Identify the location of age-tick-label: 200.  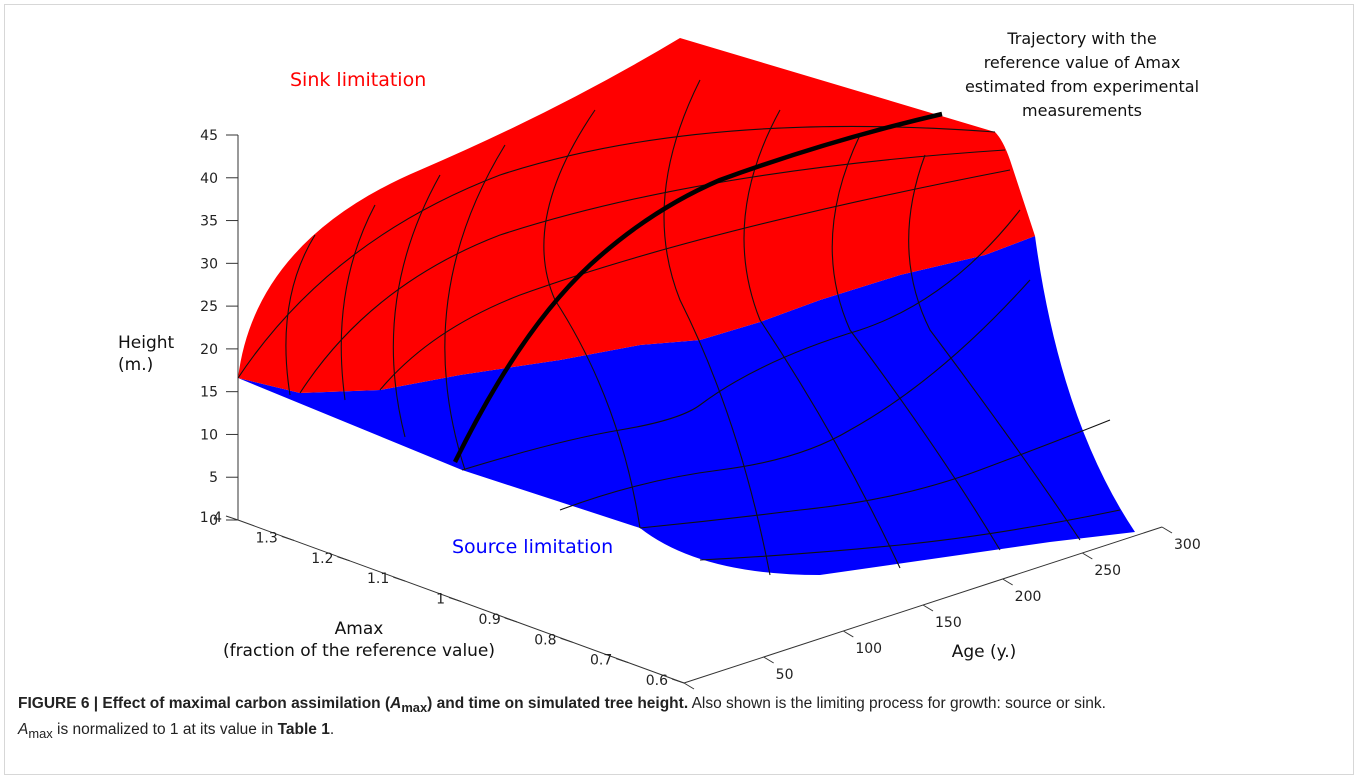
(1028, 597).